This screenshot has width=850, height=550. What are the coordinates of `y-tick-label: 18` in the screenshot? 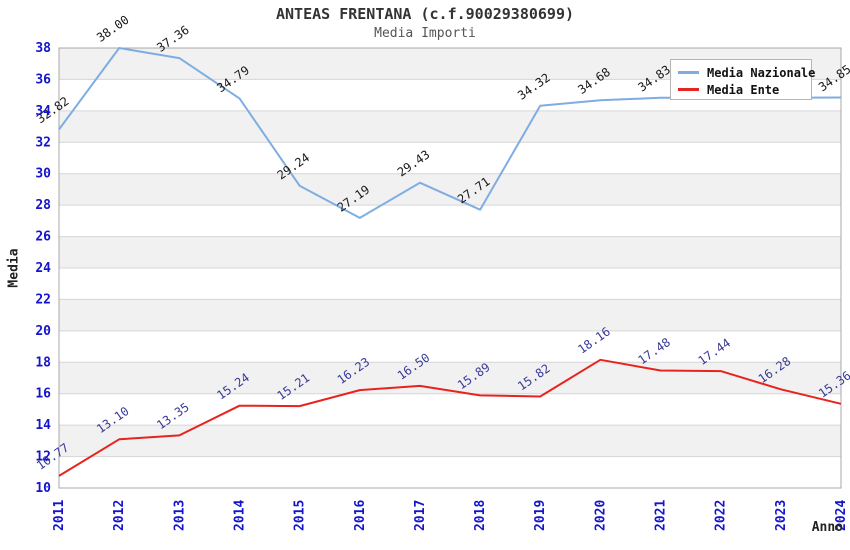 It's located at (43, 362).